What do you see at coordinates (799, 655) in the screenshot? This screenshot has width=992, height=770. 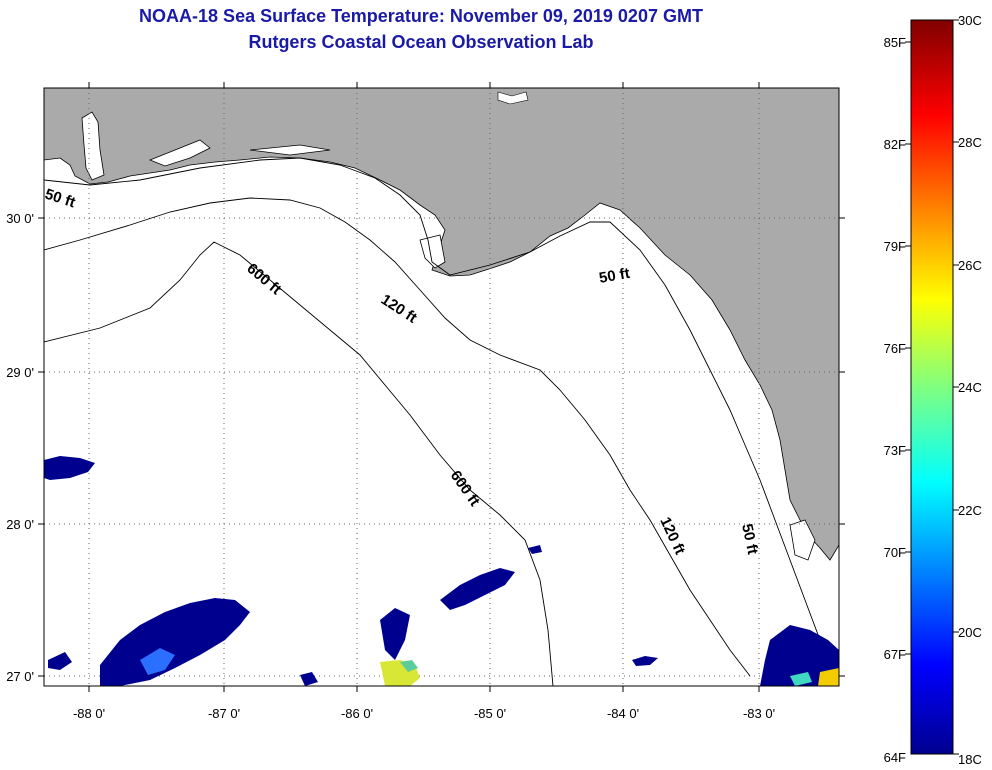 I see `sst-patch-southeast` at bounding box center [799, 655].